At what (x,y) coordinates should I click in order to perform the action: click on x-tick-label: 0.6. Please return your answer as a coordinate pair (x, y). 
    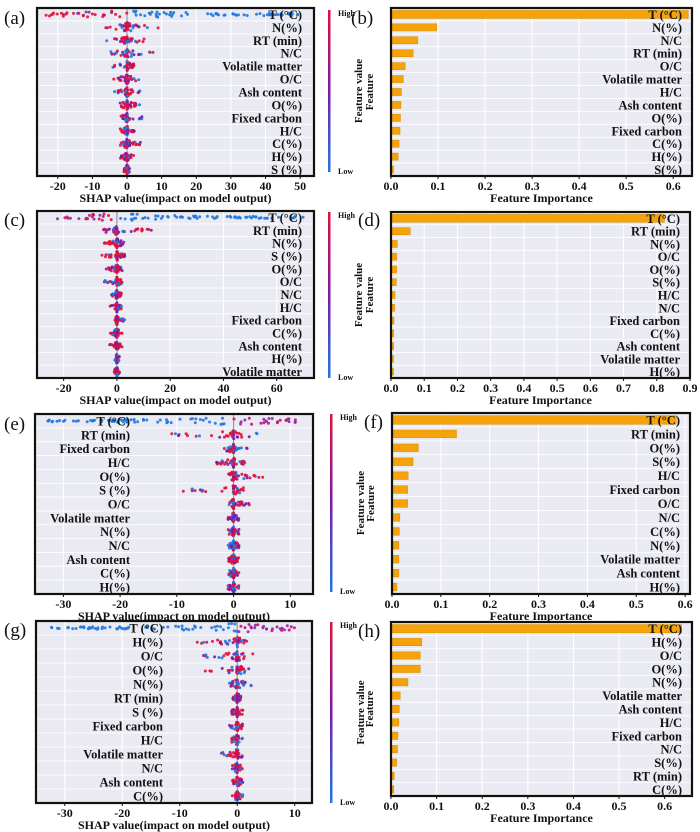
    Looking at the image, I should click on (664, 806).